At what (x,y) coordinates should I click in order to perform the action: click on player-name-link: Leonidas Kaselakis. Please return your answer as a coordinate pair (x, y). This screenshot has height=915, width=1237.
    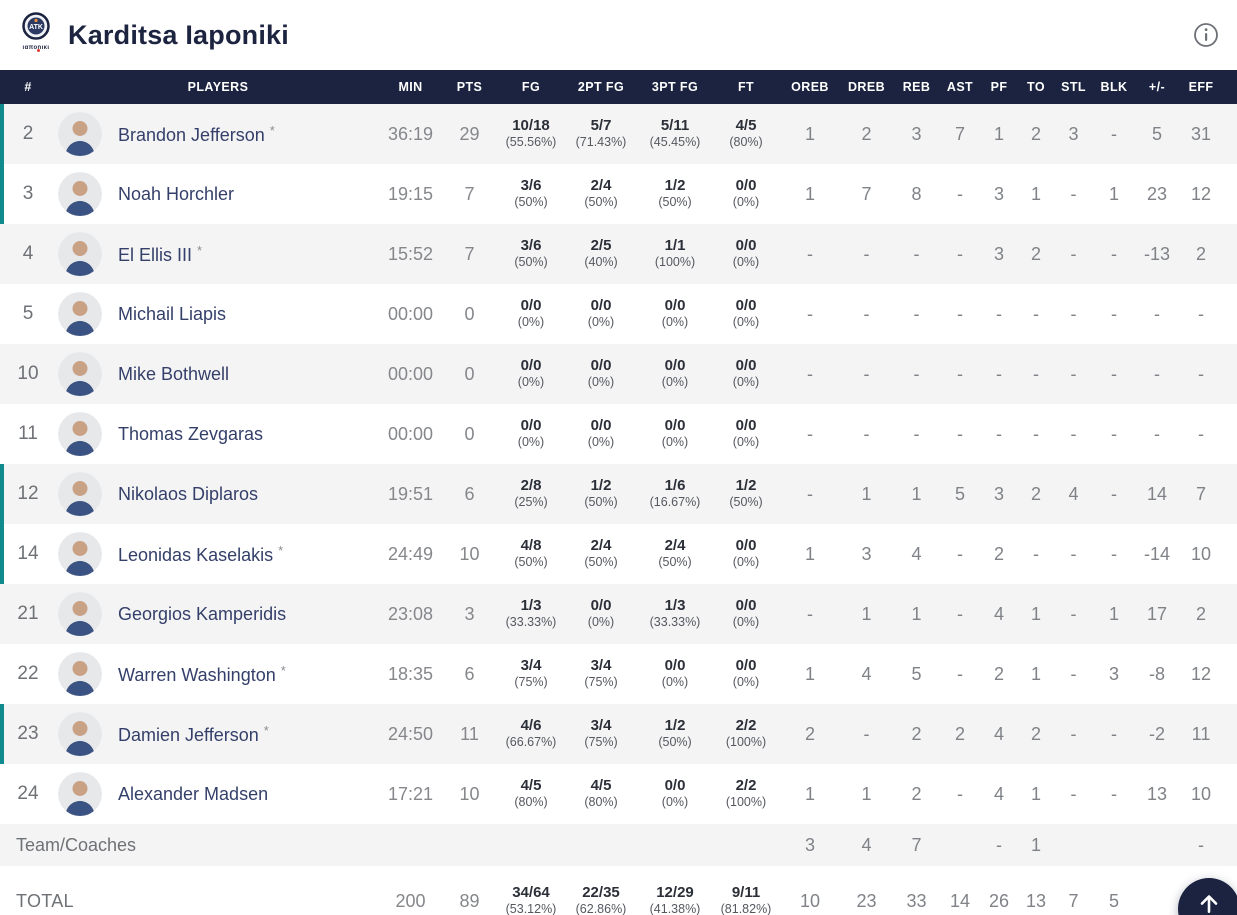
    Looking at the image, I should click on (196, 554).